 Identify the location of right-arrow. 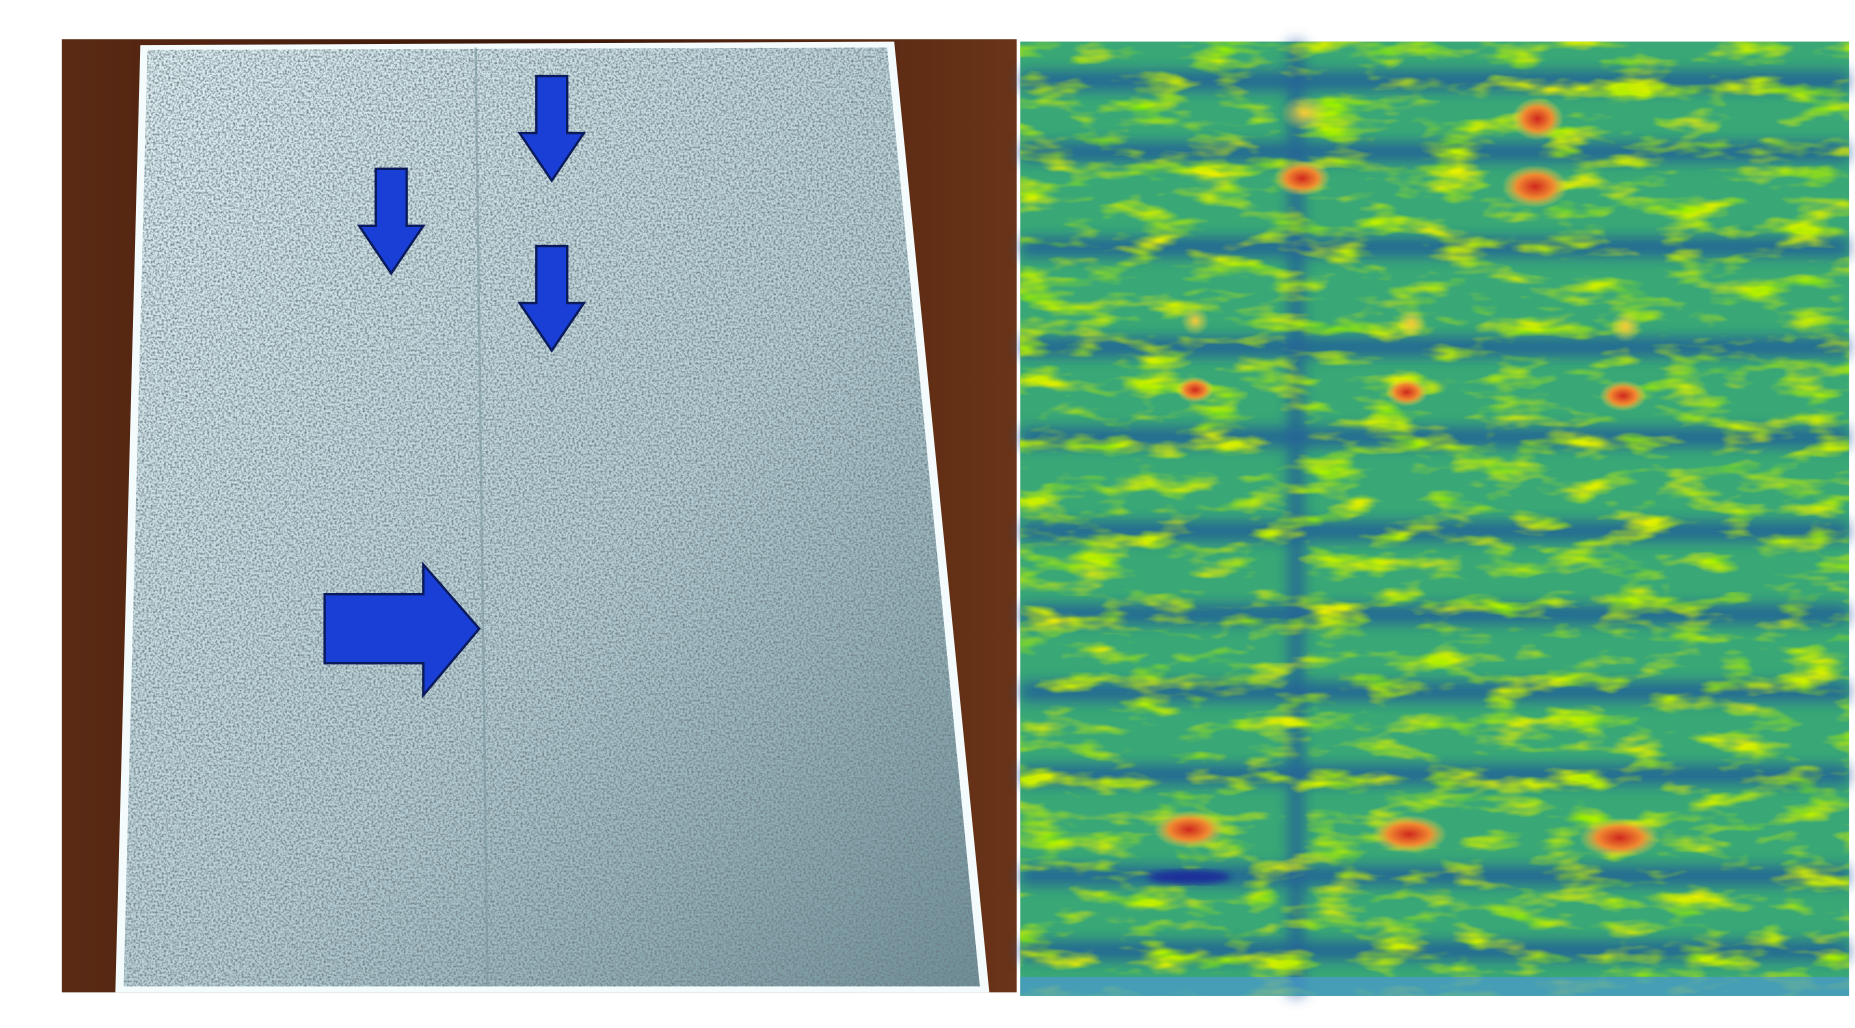
(402, 630).